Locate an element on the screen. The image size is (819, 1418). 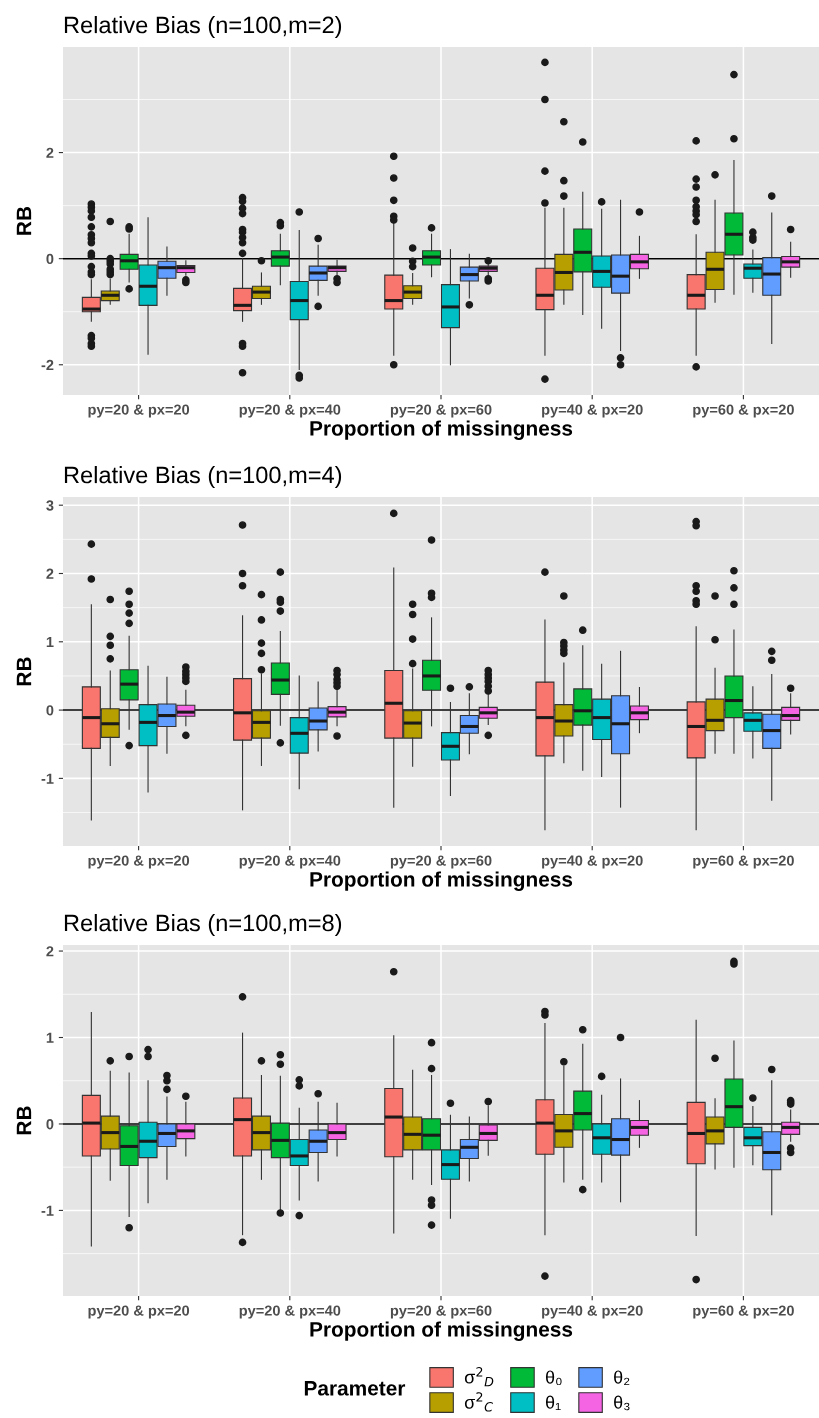
chart-title: Relative Bias (n=100,m=4) is located at coordinates (203, 477).